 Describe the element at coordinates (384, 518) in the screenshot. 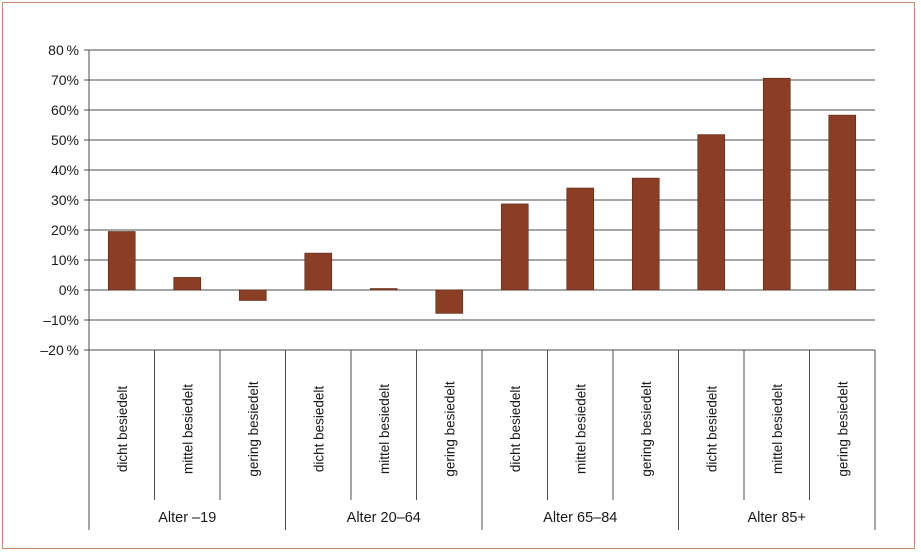

I see `group-label: Alter 20–64` at that location.